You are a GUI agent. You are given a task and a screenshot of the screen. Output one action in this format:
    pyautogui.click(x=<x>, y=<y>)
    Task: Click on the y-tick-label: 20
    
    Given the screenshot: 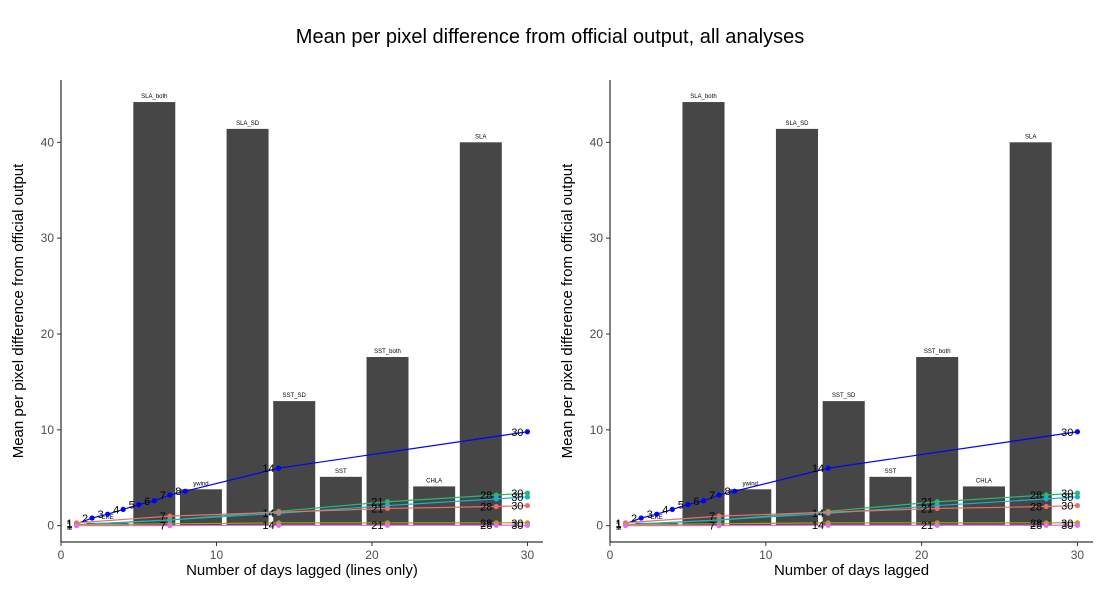 What is the action you would take?
    pyautogui.click(x=48, y=334)
    